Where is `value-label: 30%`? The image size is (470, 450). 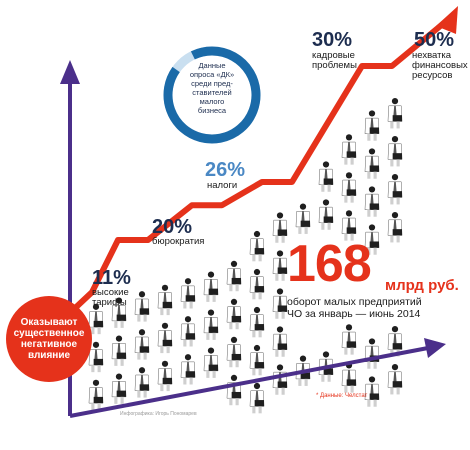
value-label: 30% is located at coordinates (332, 40).